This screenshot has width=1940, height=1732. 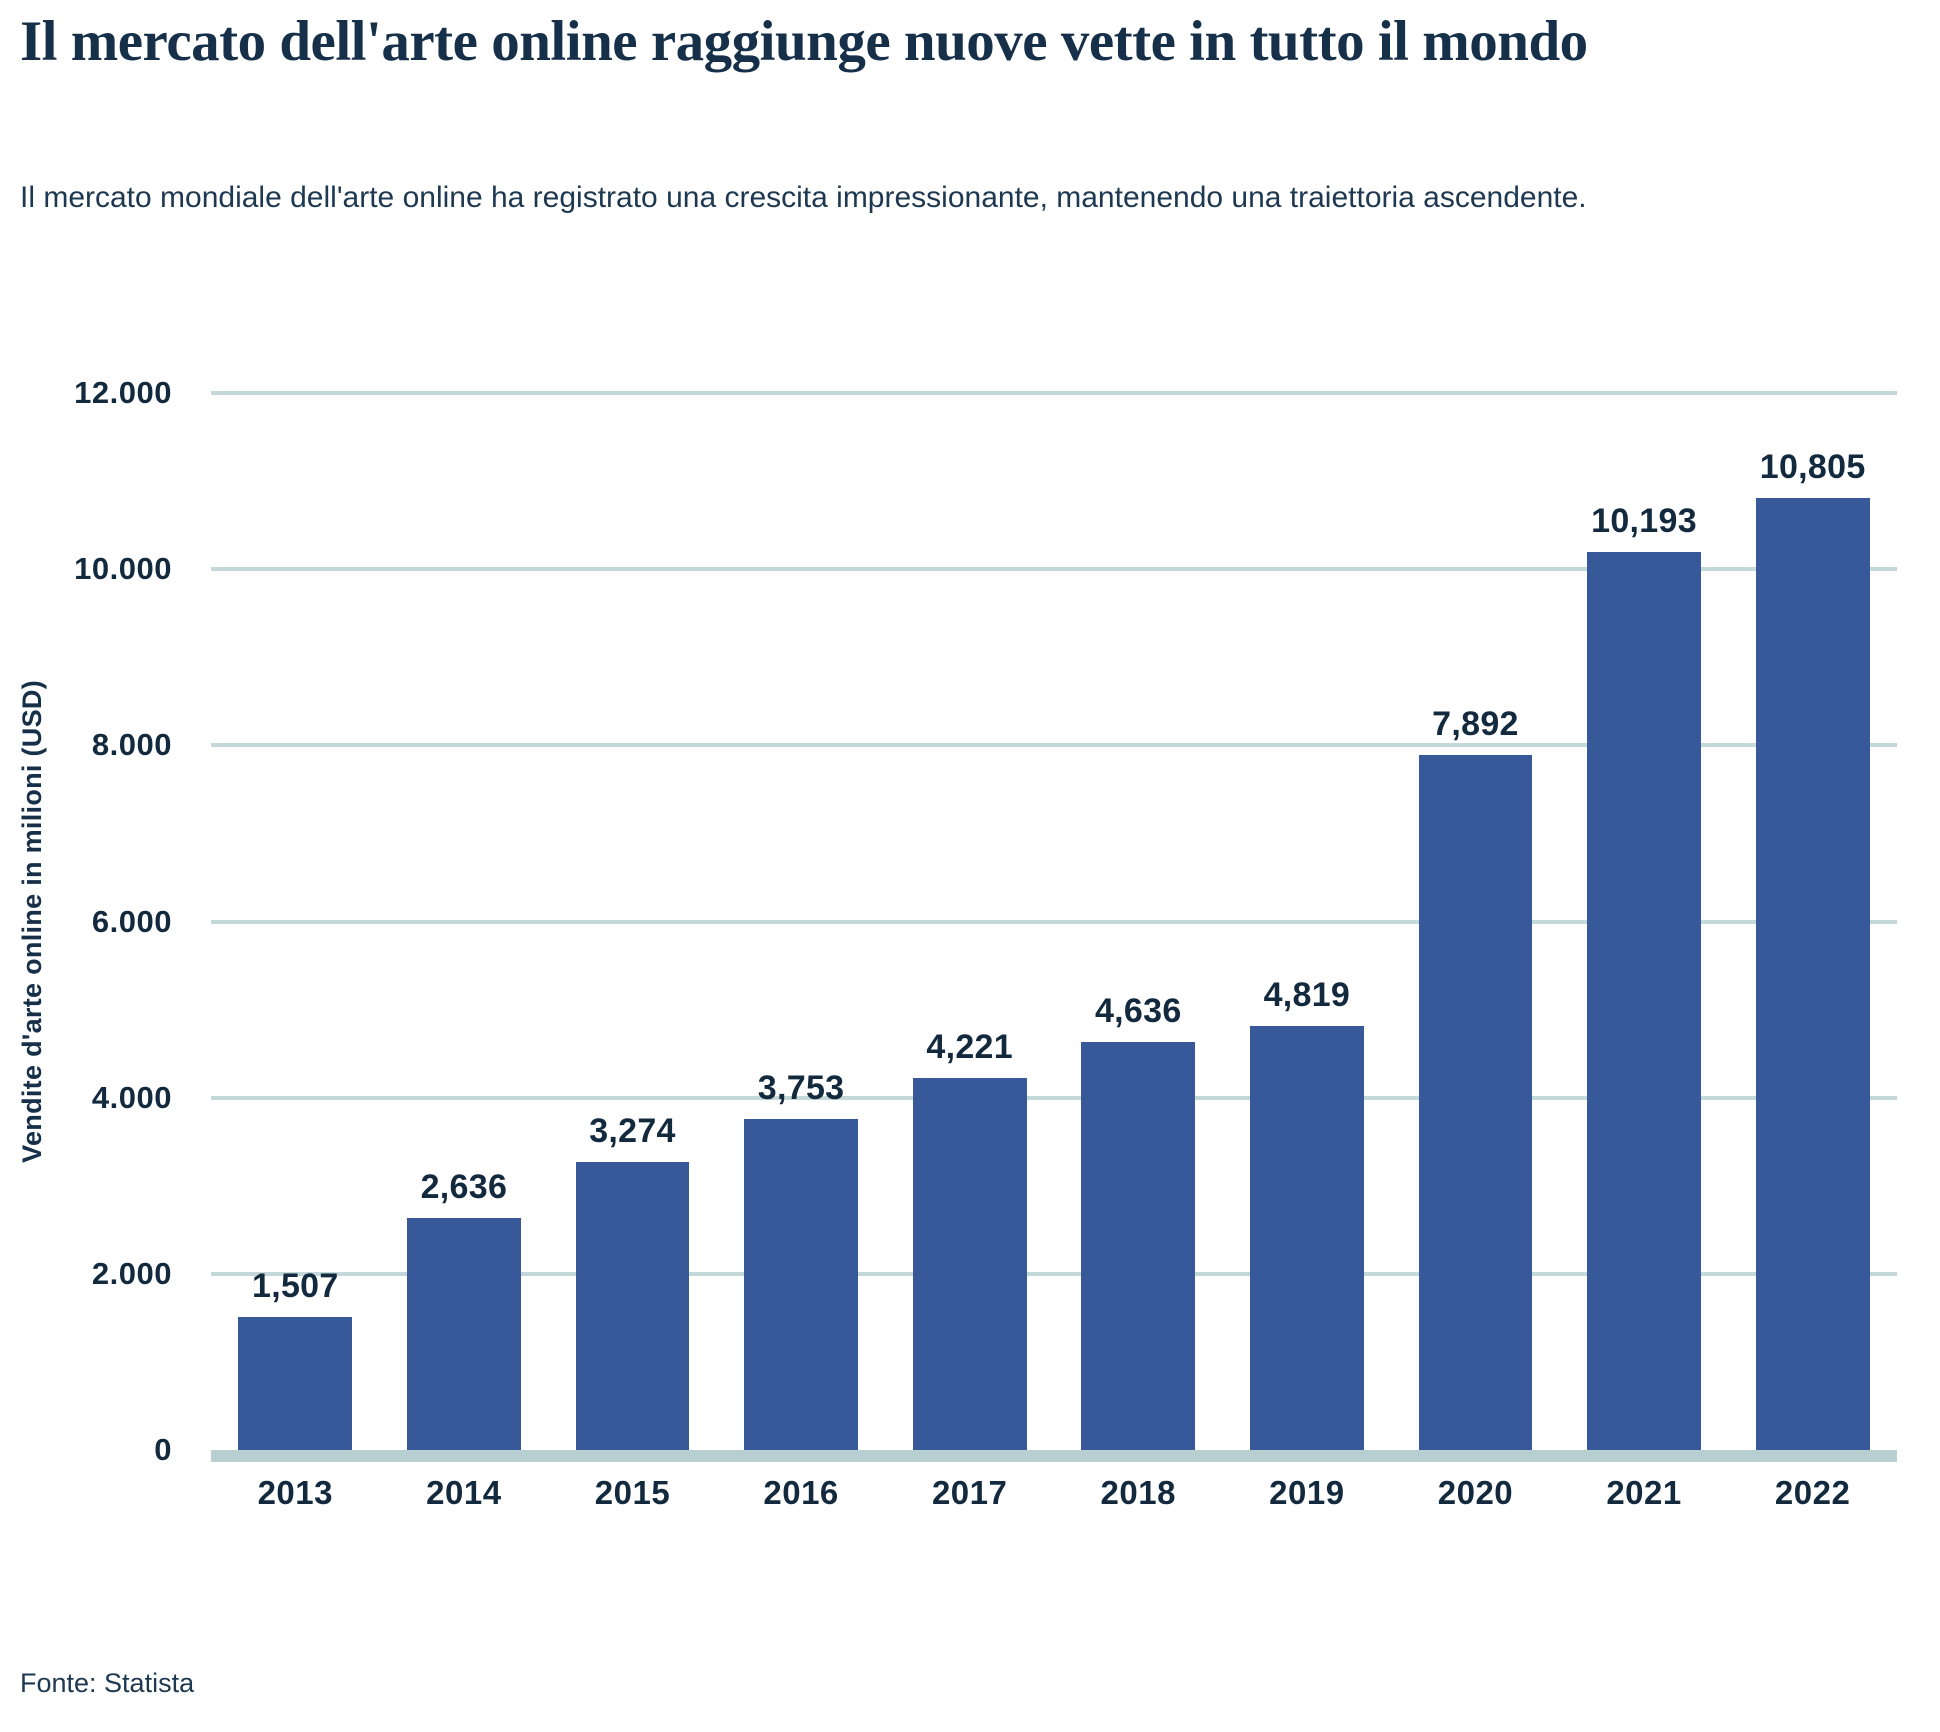 I want to click on y-tick-label: 12.000, so click(x=123, y=392).